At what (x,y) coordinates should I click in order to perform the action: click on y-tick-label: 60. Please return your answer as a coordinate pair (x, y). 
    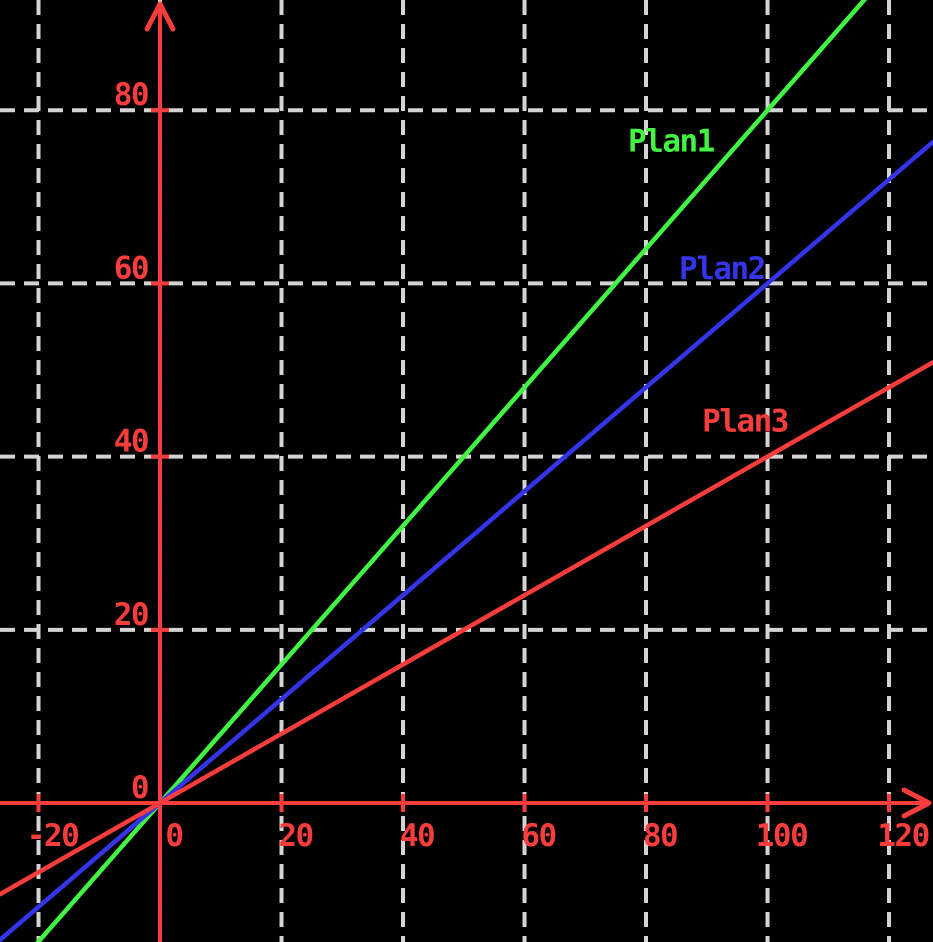
    Looking at the image, I should click on (131, 268).